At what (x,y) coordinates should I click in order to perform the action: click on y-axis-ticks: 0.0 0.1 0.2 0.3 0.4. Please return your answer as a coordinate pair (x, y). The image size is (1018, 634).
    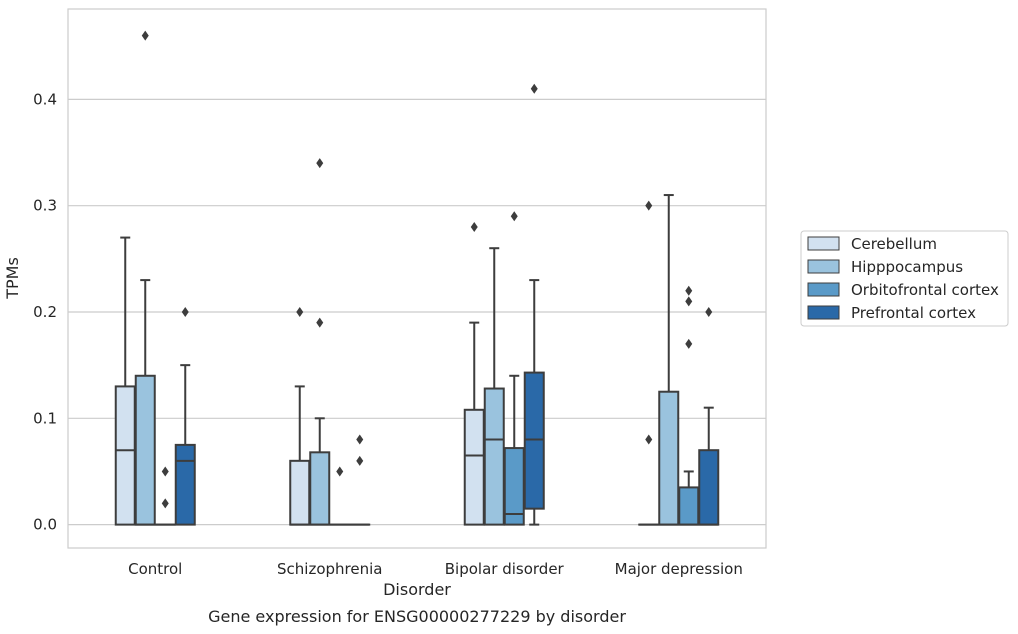
    Looking at the image, I should click on (45, 311).